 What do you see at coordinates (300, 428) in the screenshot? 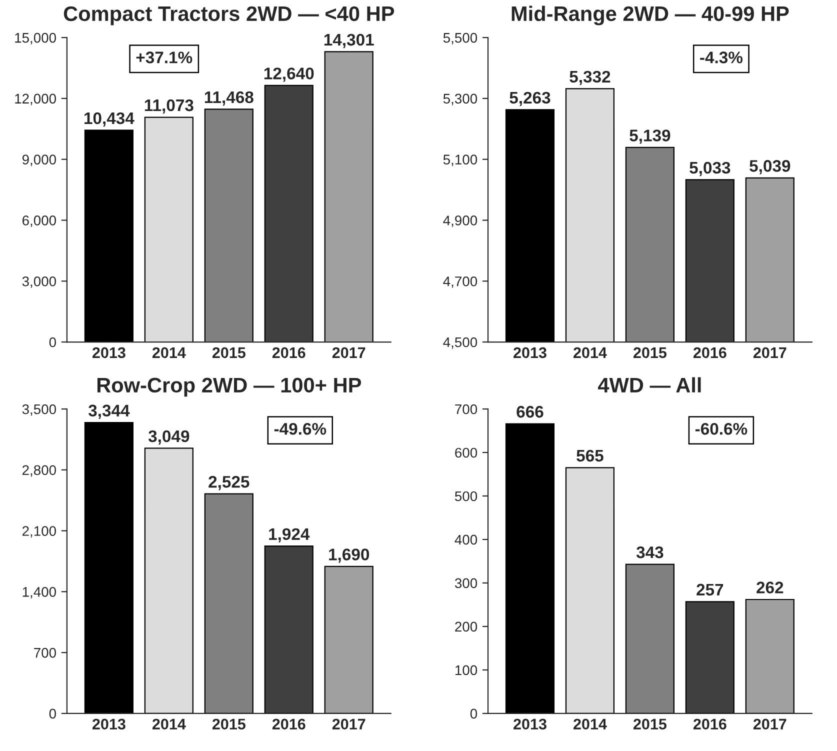
I see `annotation: -49.6%` at bounding box center [300, 428].